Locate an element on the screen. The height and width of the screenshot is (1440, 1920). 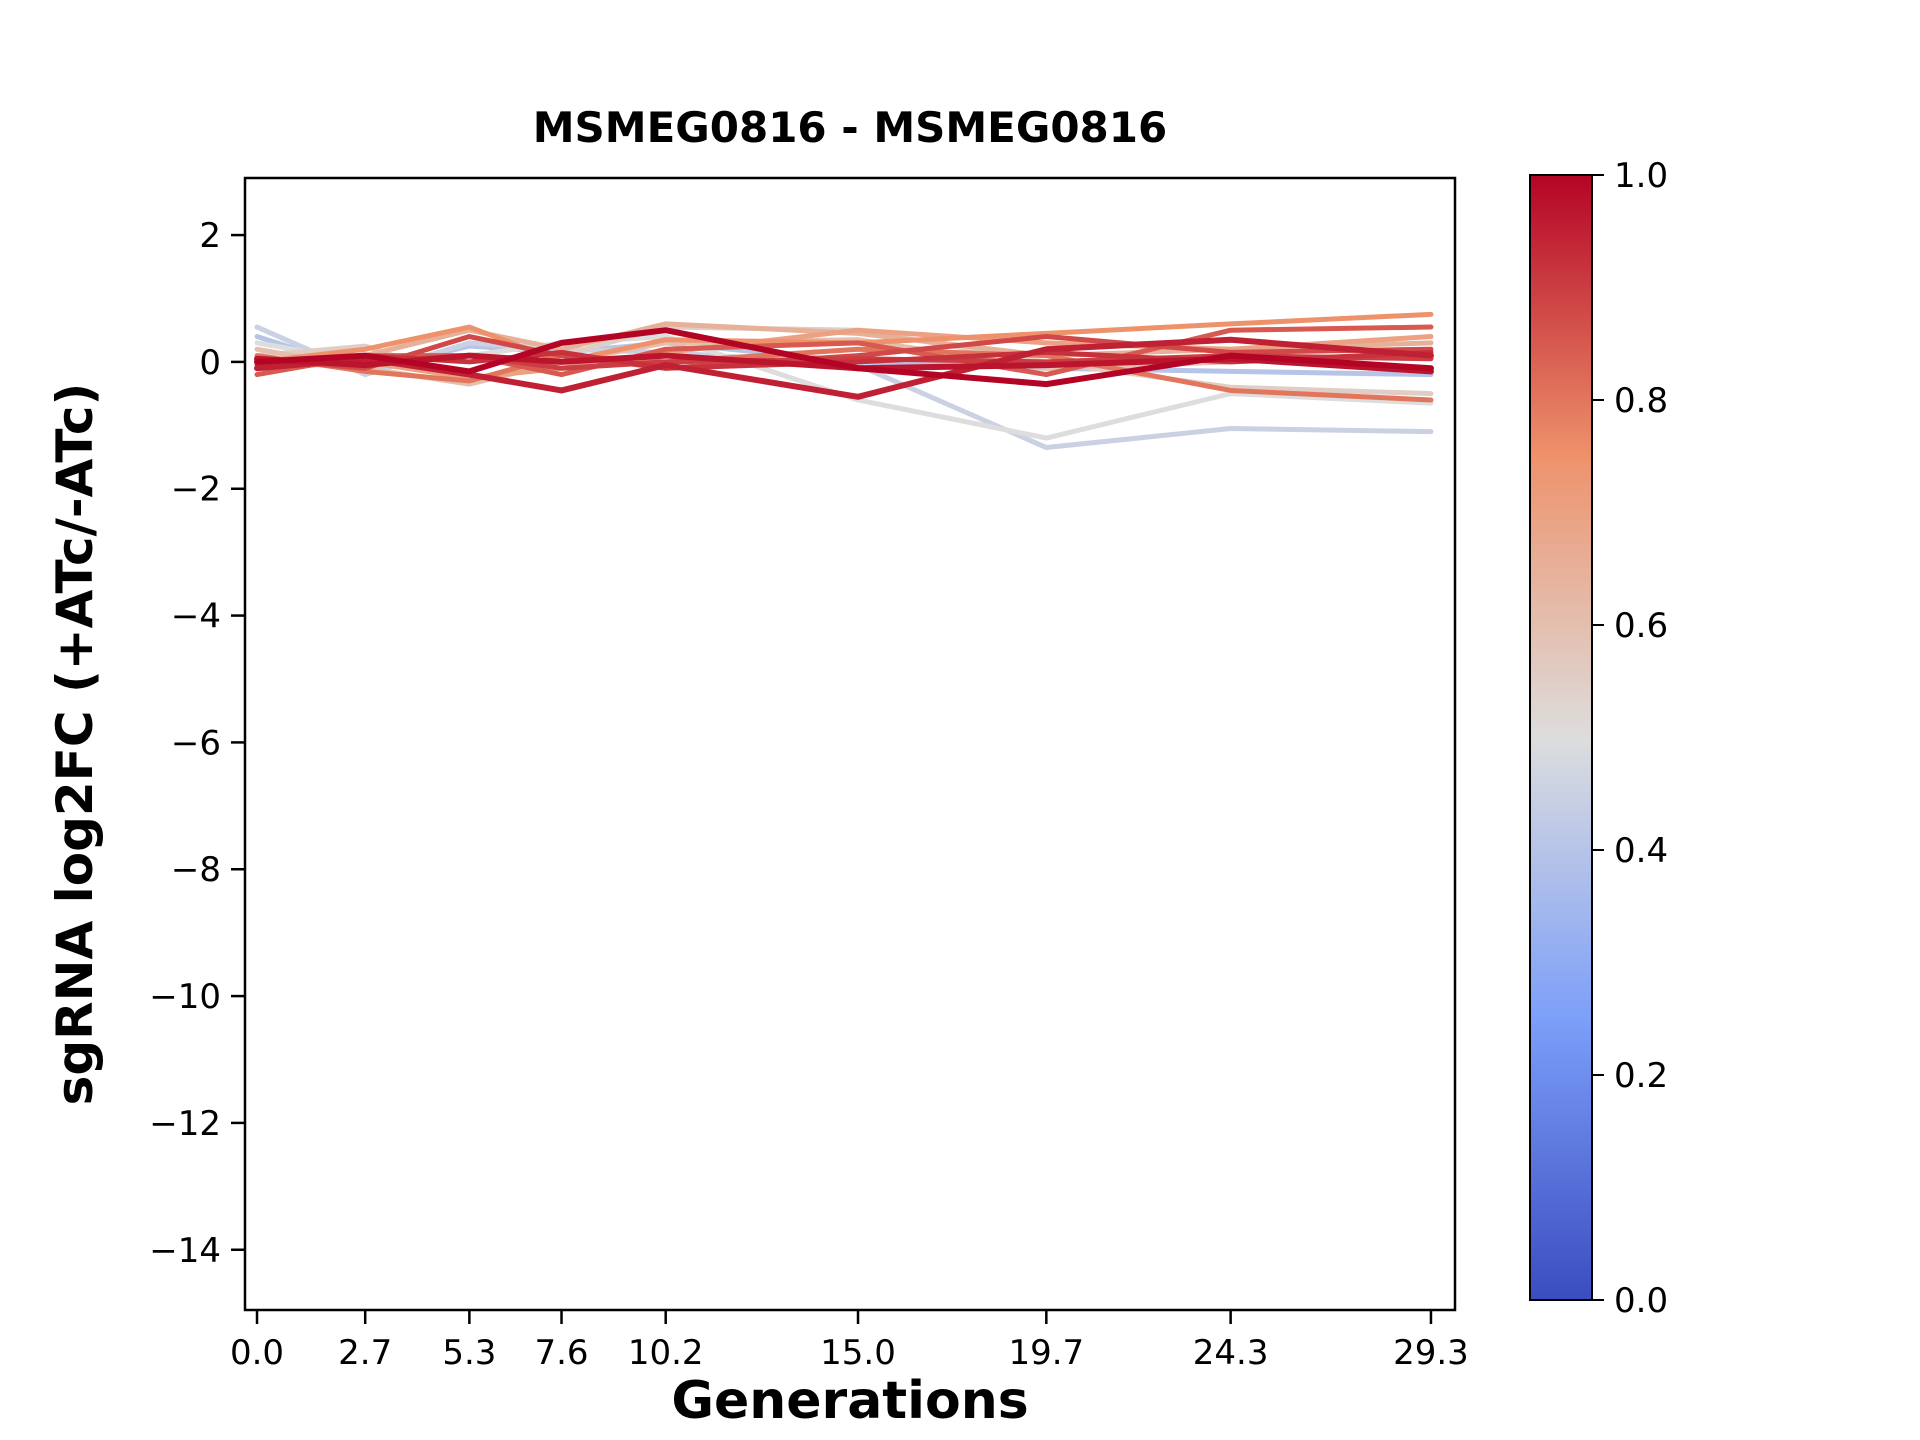
colorbar is located at coordinates (1561, 737).